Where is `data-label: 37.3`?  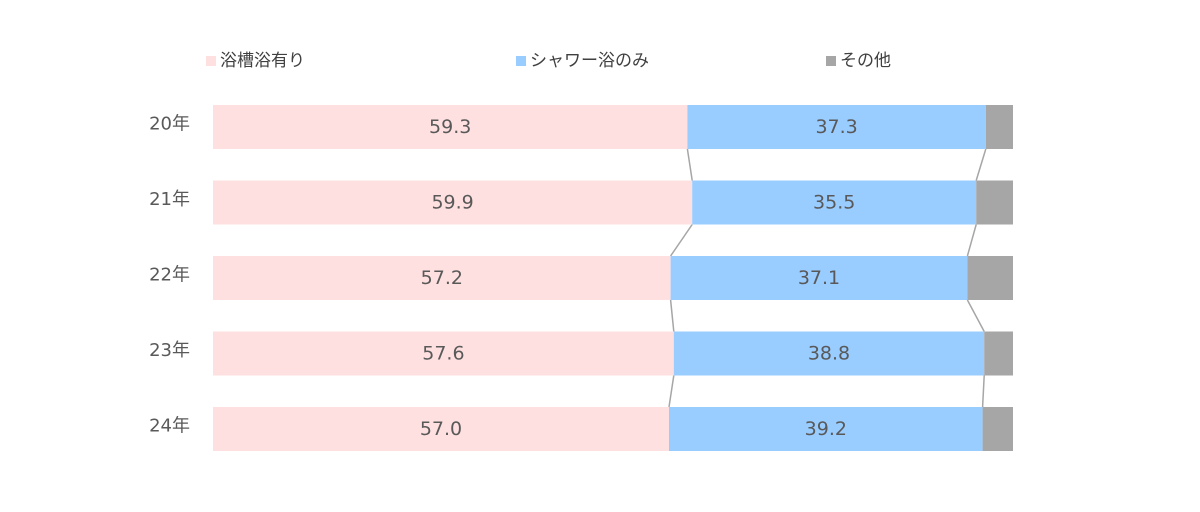 data-label: 37.3 is located at coordinates (836, 127).